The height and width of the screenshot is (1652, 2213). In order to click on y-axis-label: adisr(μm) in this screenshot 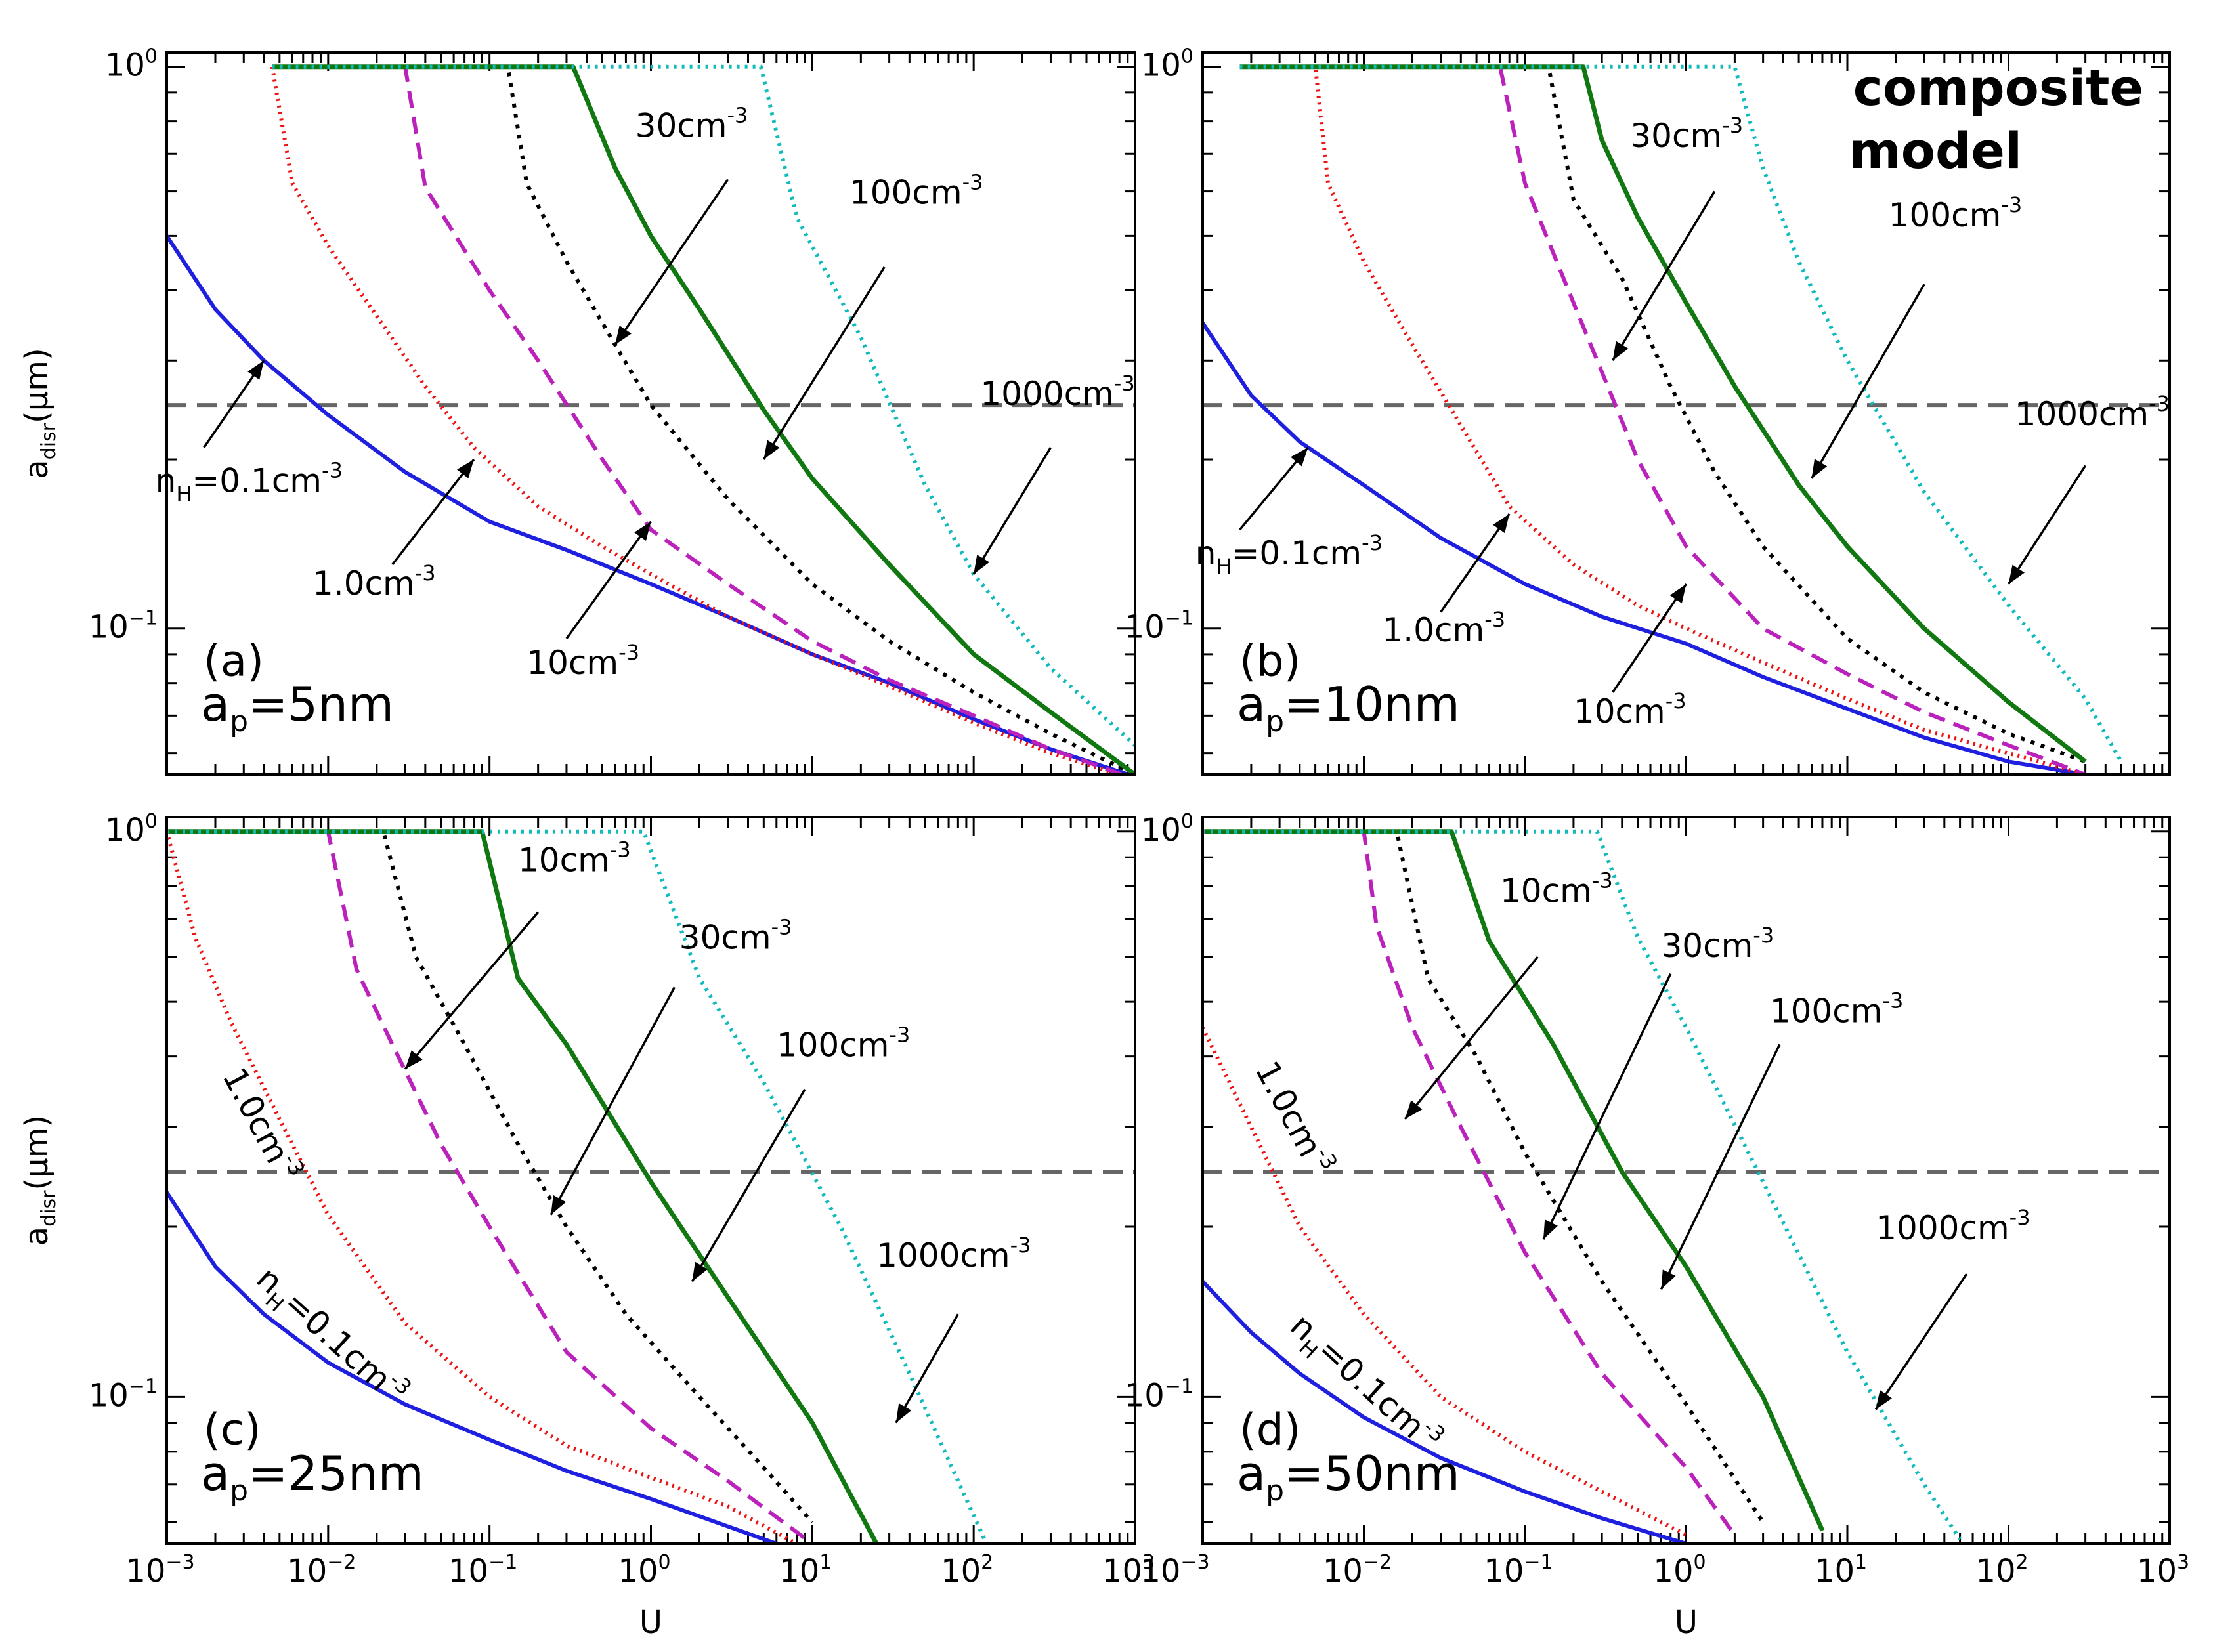, I will do `click(39, 1180)`.